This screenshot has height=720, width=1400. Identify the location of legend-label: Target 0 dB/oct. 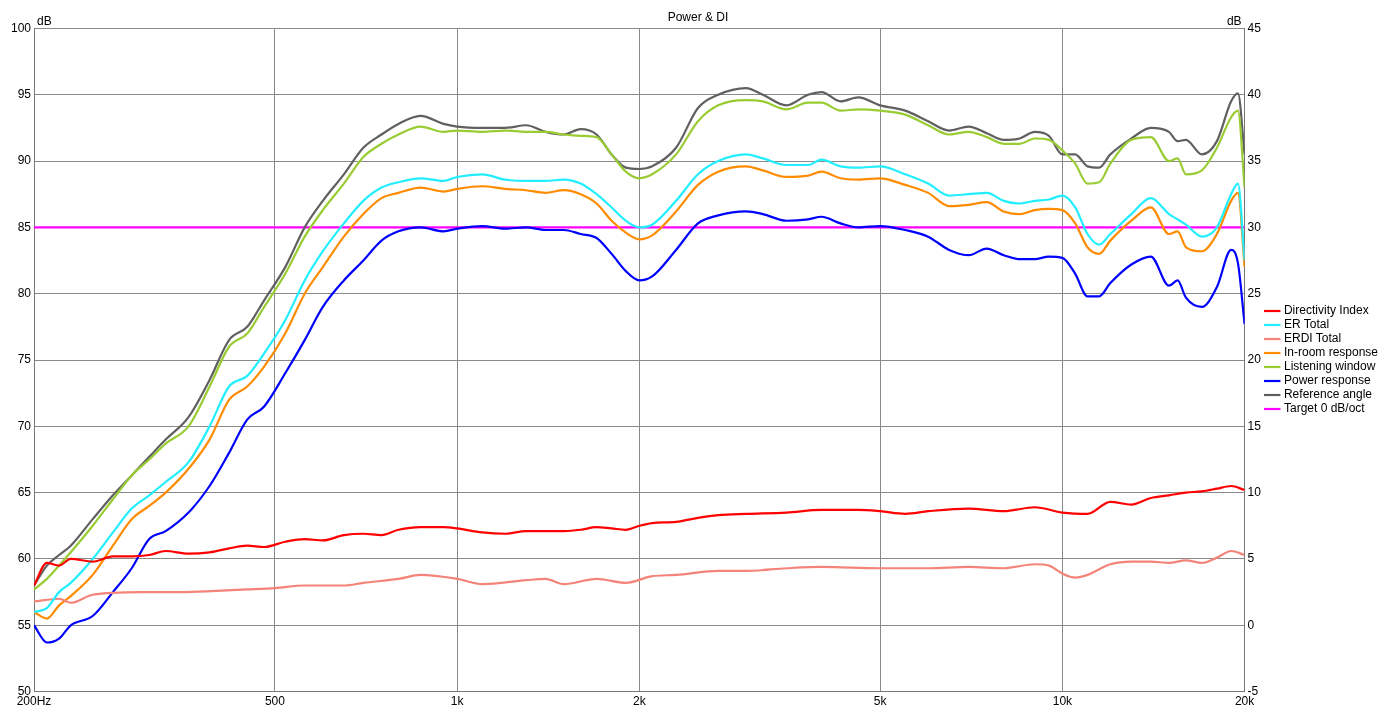
(1324, 408).